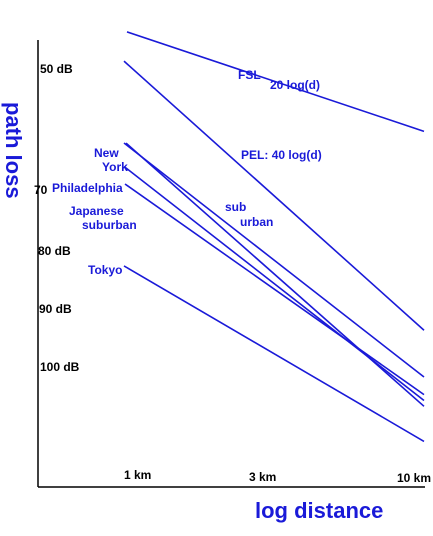 This screenshot has width=433, height=536. What do you see at coordinates (295, 85) in the screenshot?
I see `annotation-20logd: 20 log(d)` at bounding box center [295, 85].